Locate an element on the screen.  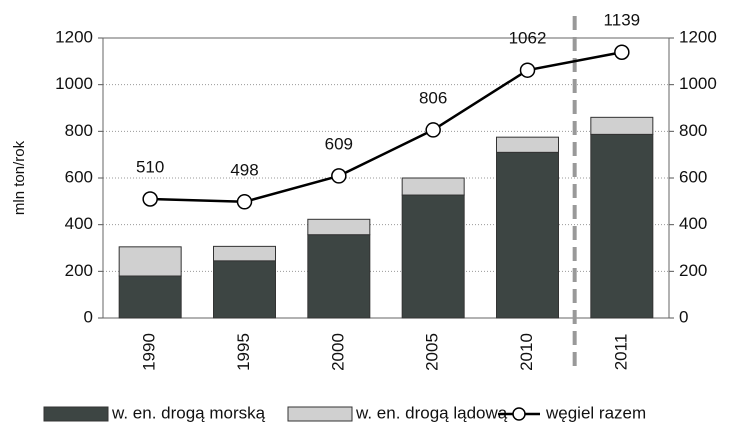
data-label: 498 is located at coordinates (244, 169).